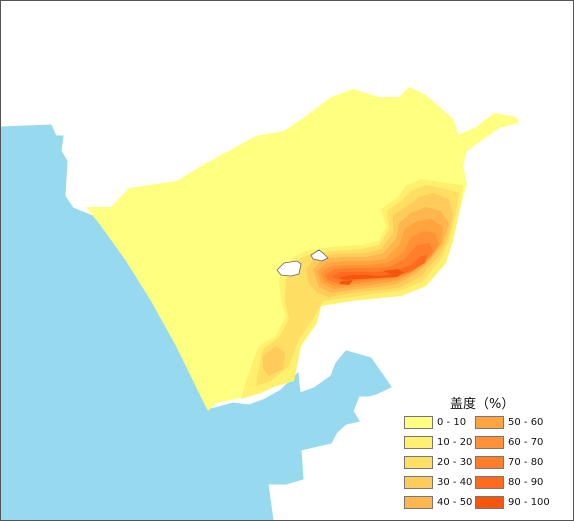 This screenshot has height=521, width=574. What do you see at coordinates (352, 398) in the screenshot?
I see `water-body-east` at bounding box center [352, 398].